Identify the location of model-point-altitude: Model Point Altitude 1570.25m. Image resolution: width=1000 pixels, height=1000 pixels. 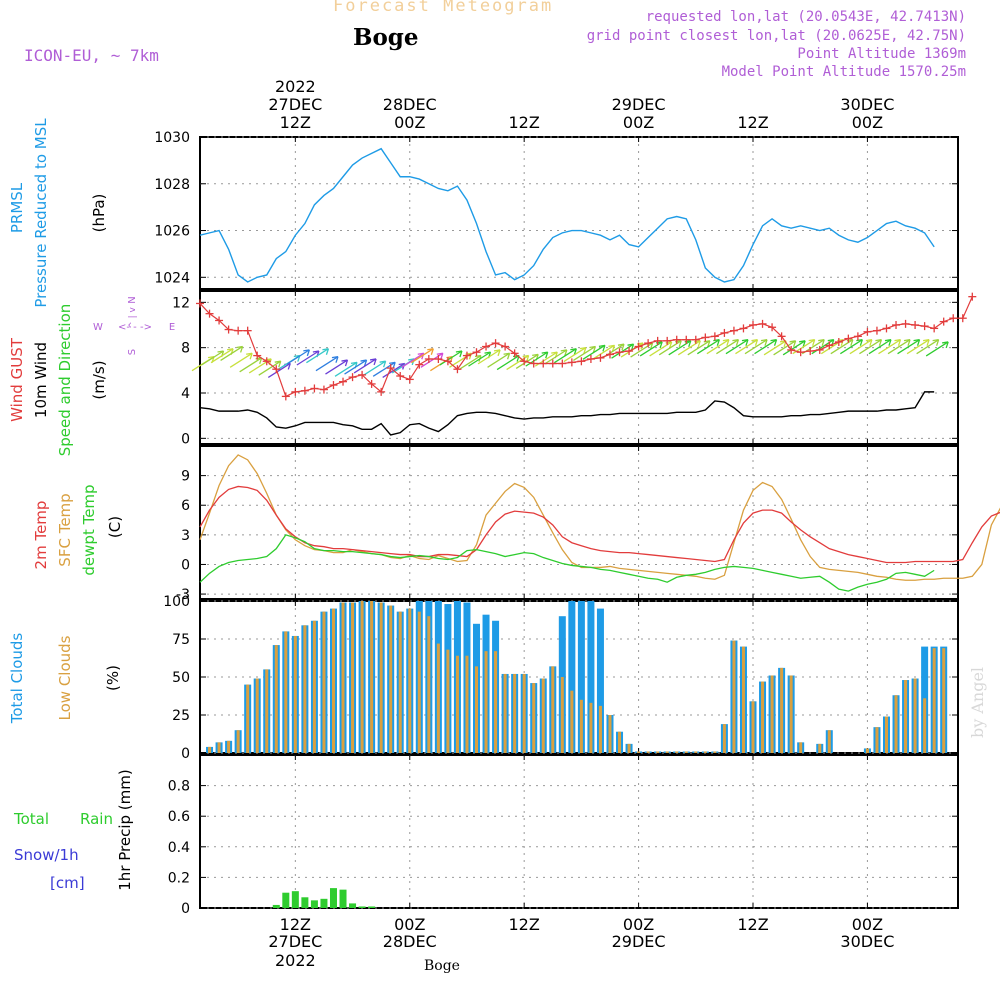
(843, 72).